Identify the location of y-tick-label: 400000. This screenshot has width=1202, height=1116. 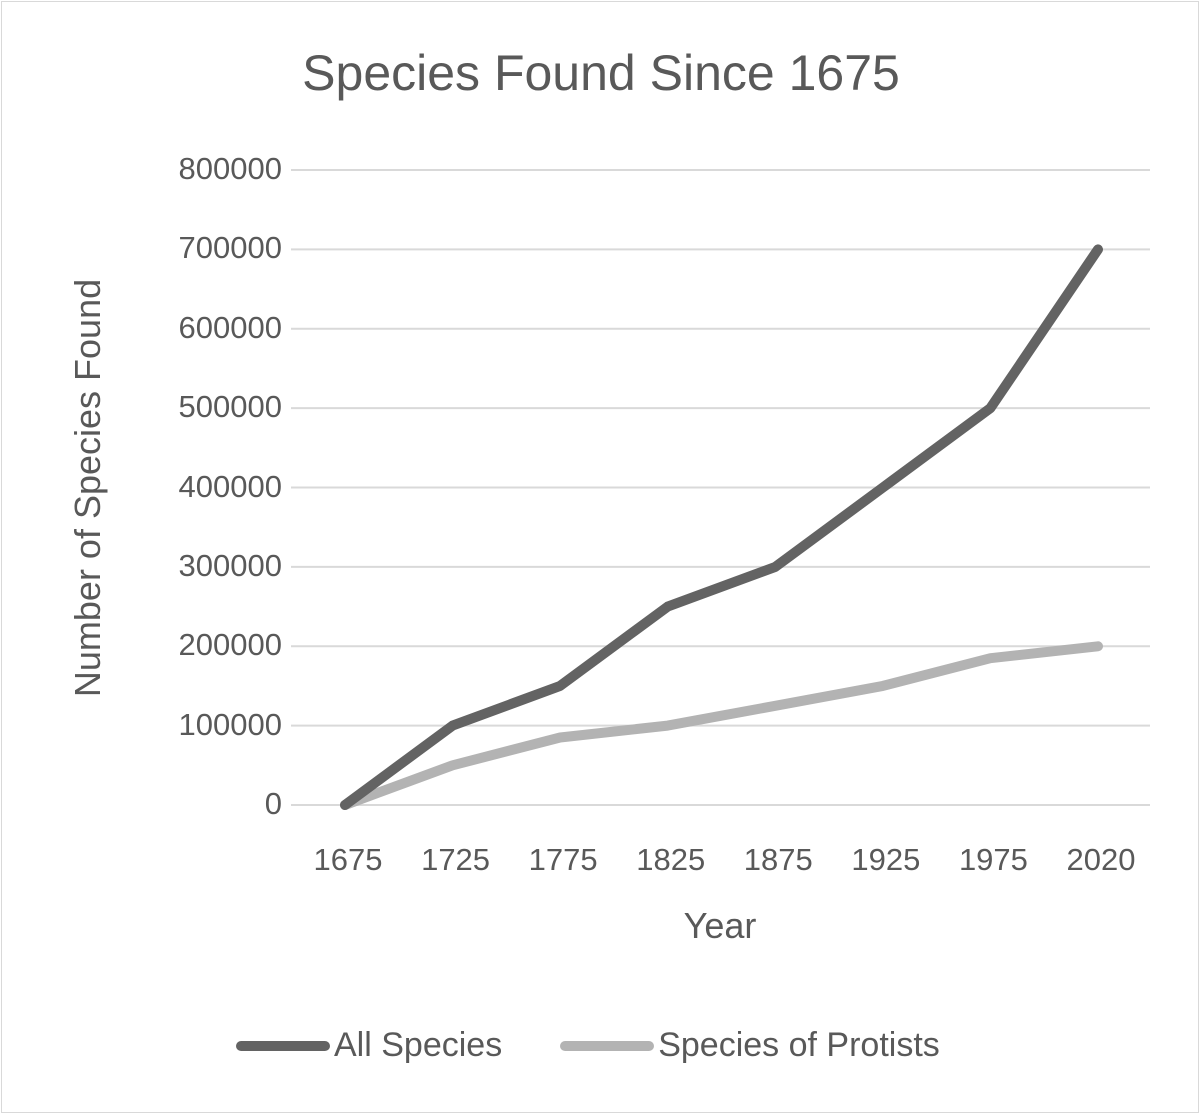
(230, 486).